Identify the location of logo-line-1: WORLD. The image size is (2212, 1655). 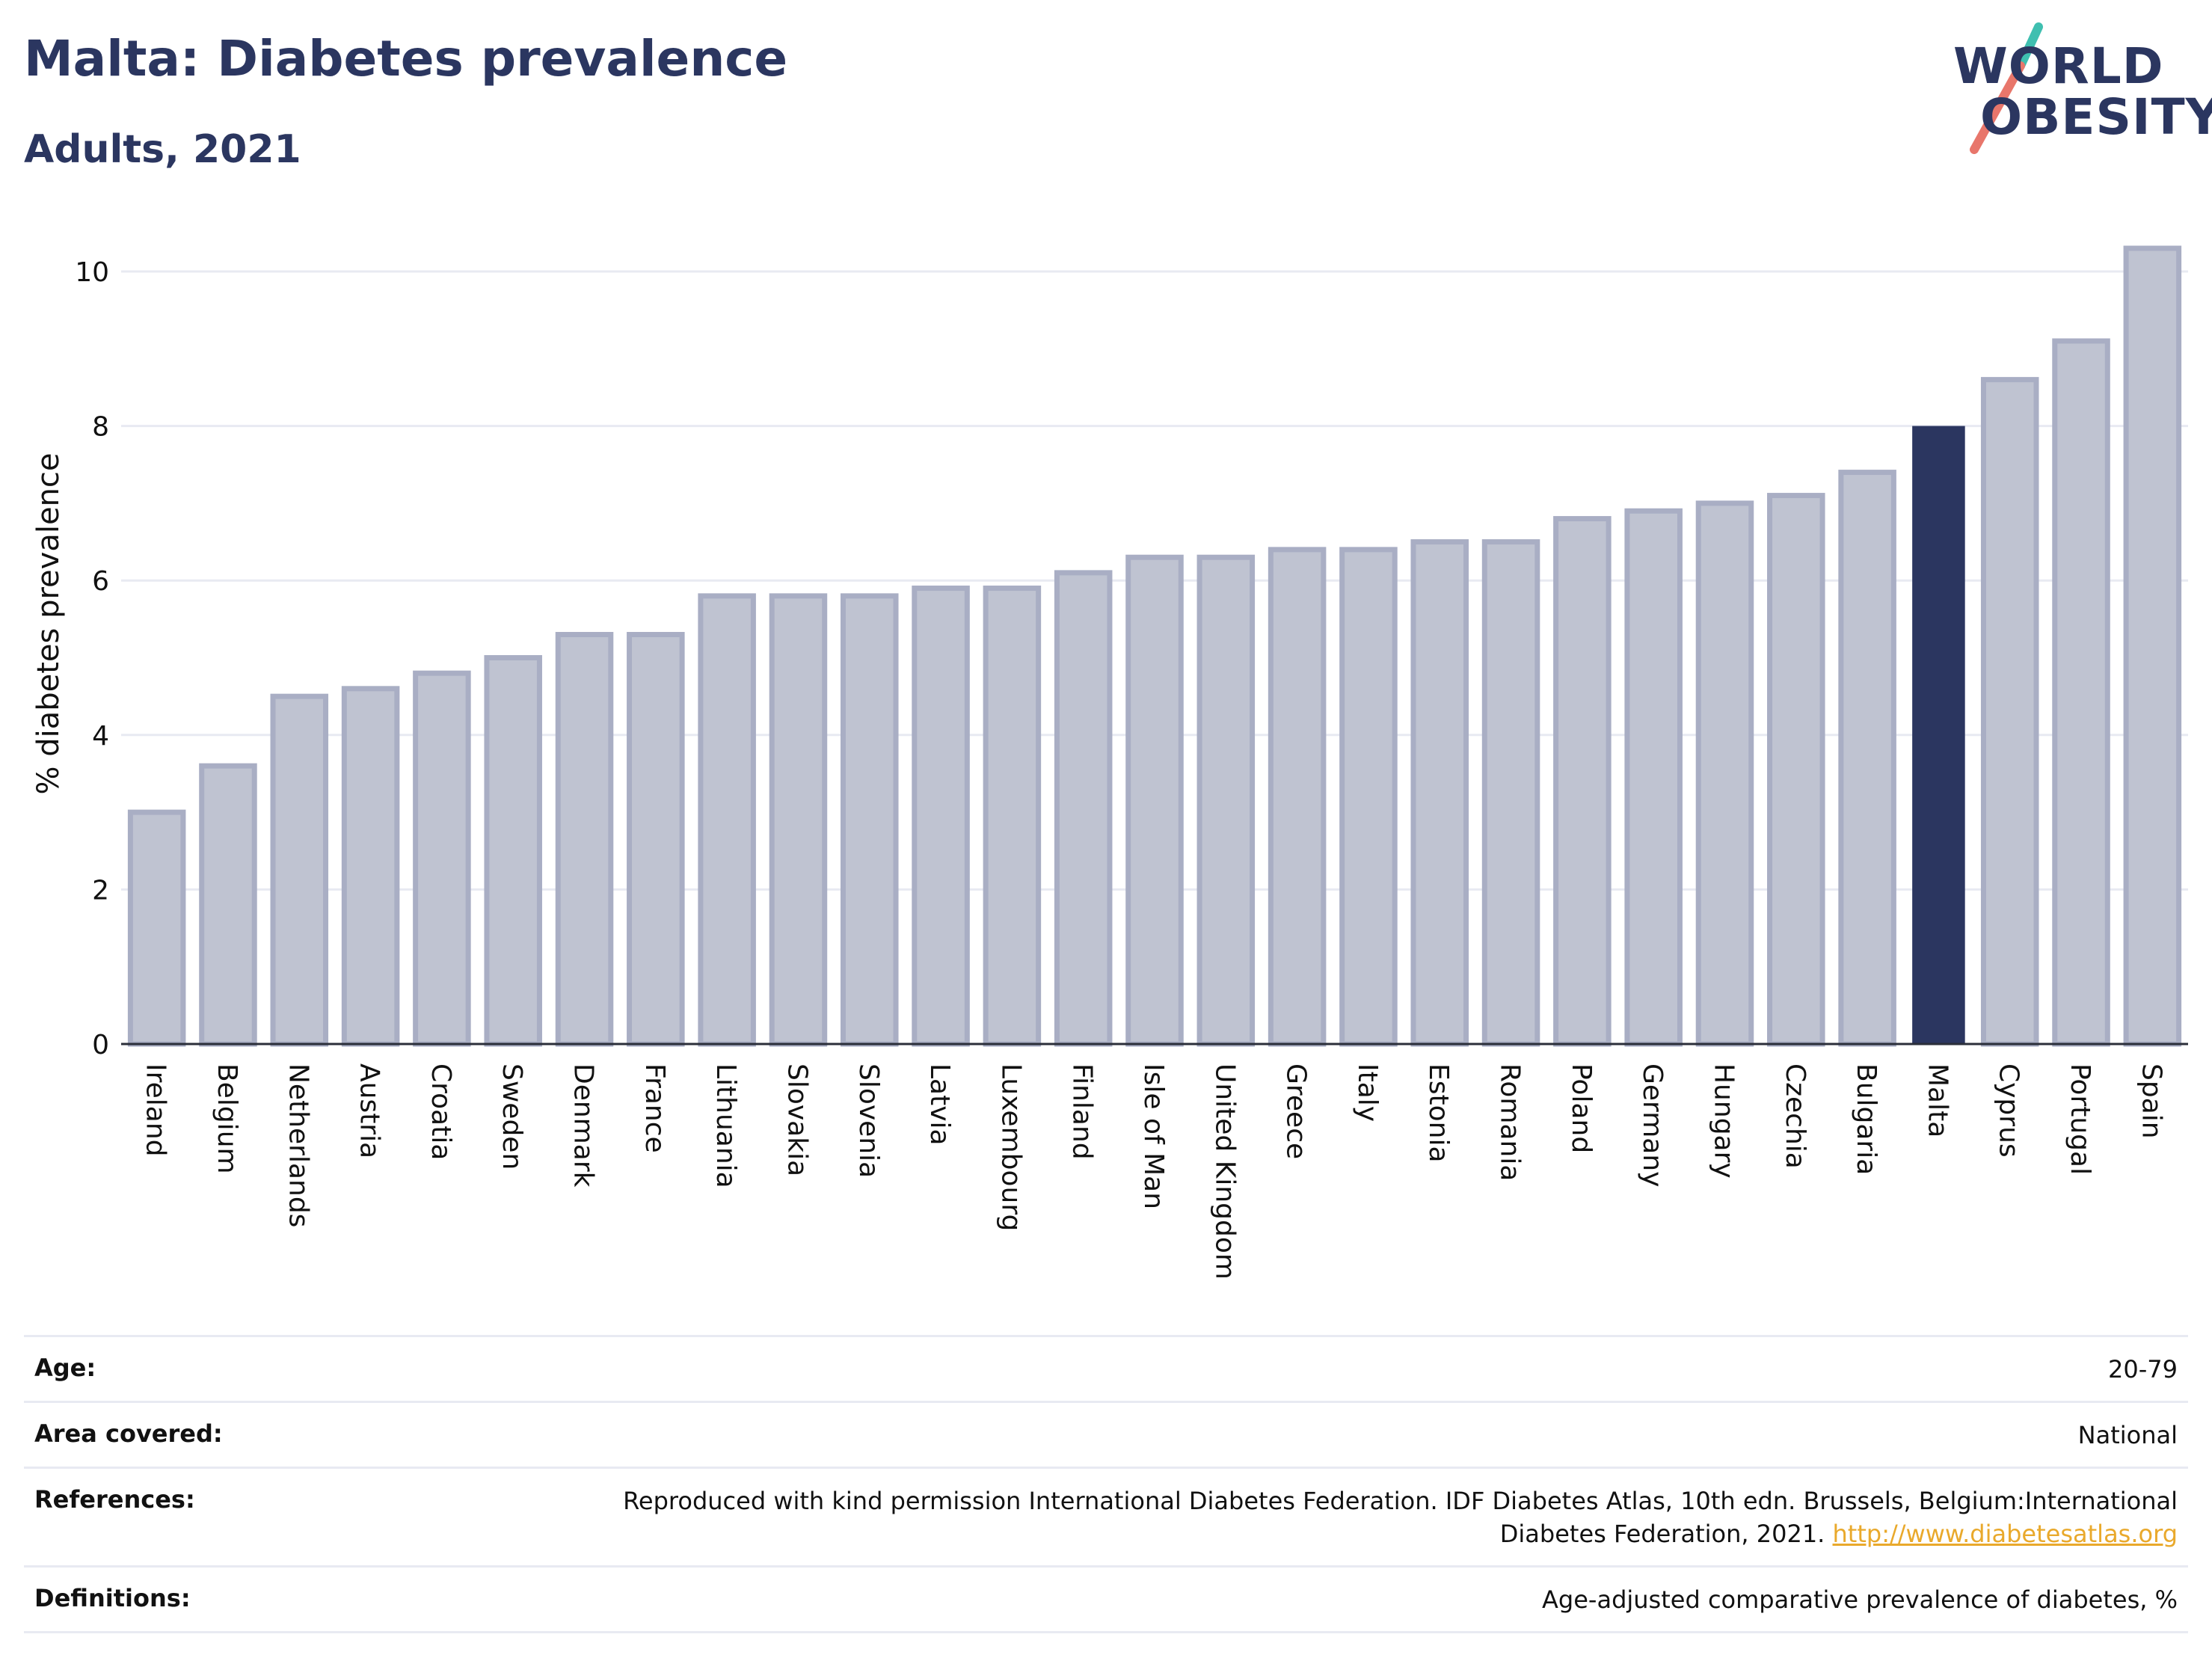
(2058, 66).